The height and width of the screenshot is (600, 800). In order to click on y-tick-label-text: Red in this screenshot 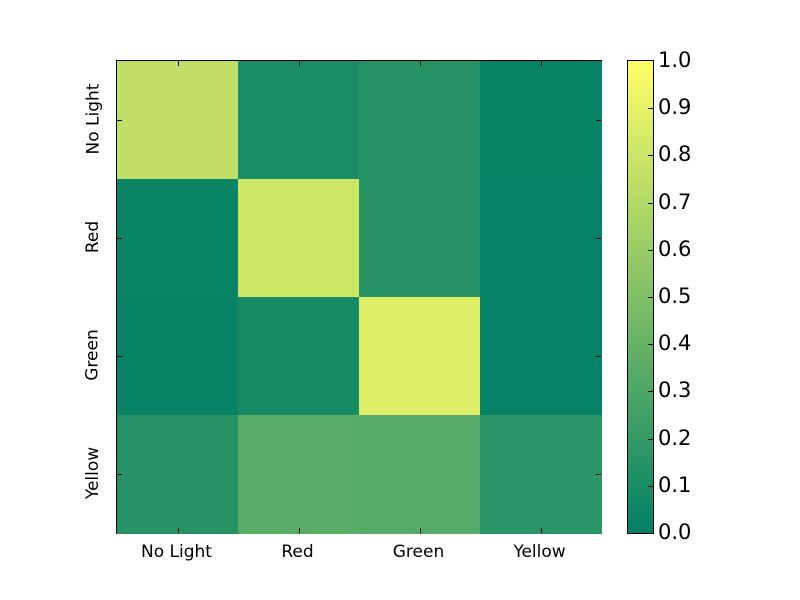, I will do `click(93, 237)`.